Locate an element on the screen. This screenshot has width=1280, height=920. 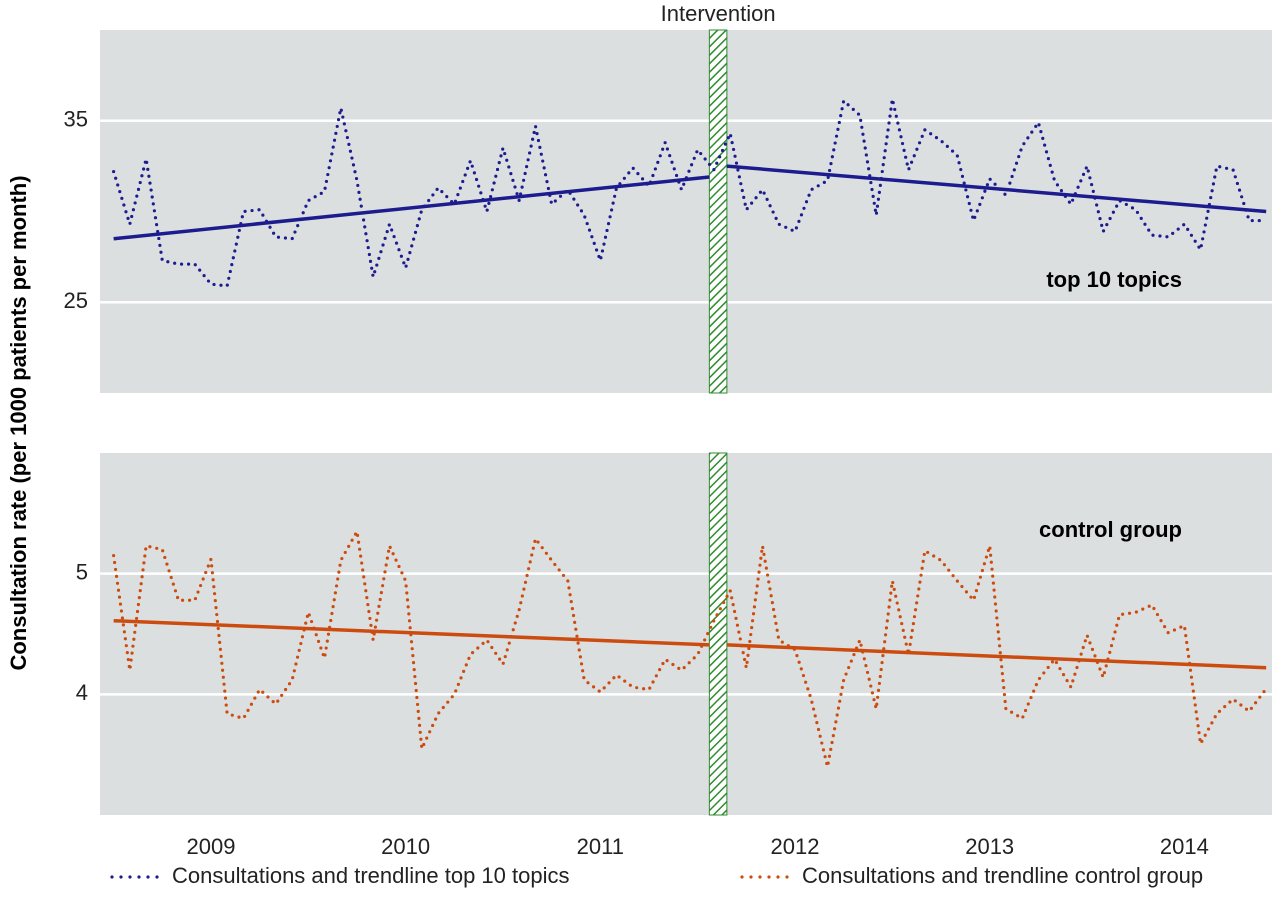
panel-label: control group is located at coordinates (1110, 529).